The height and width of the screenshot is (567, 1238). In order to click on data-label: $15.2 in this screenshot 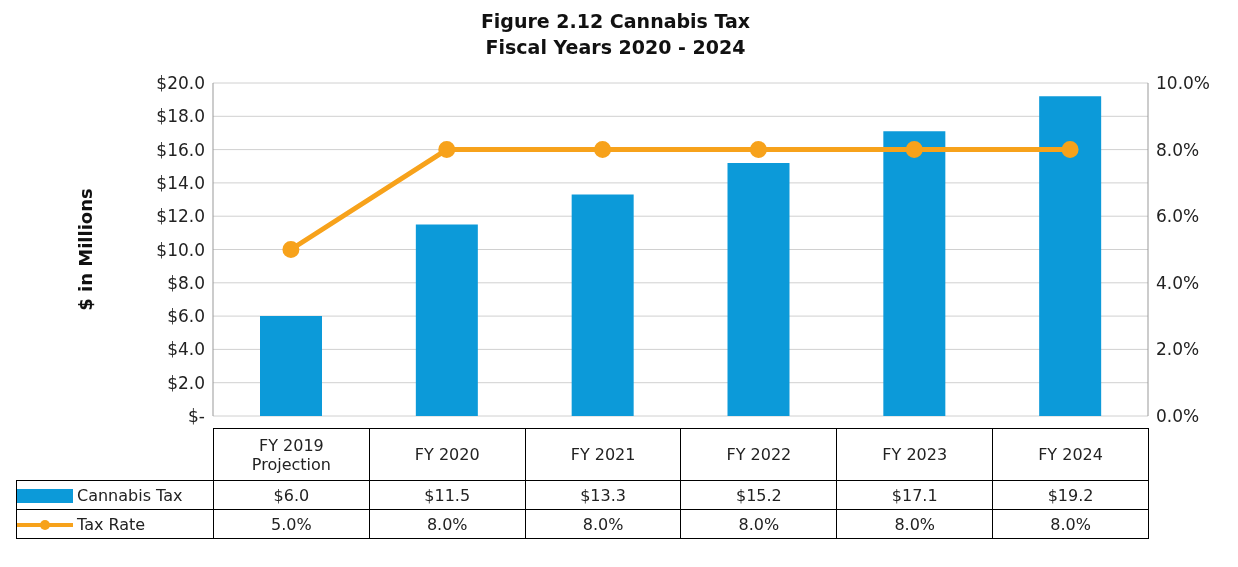, I will do `click(758, 495)`.